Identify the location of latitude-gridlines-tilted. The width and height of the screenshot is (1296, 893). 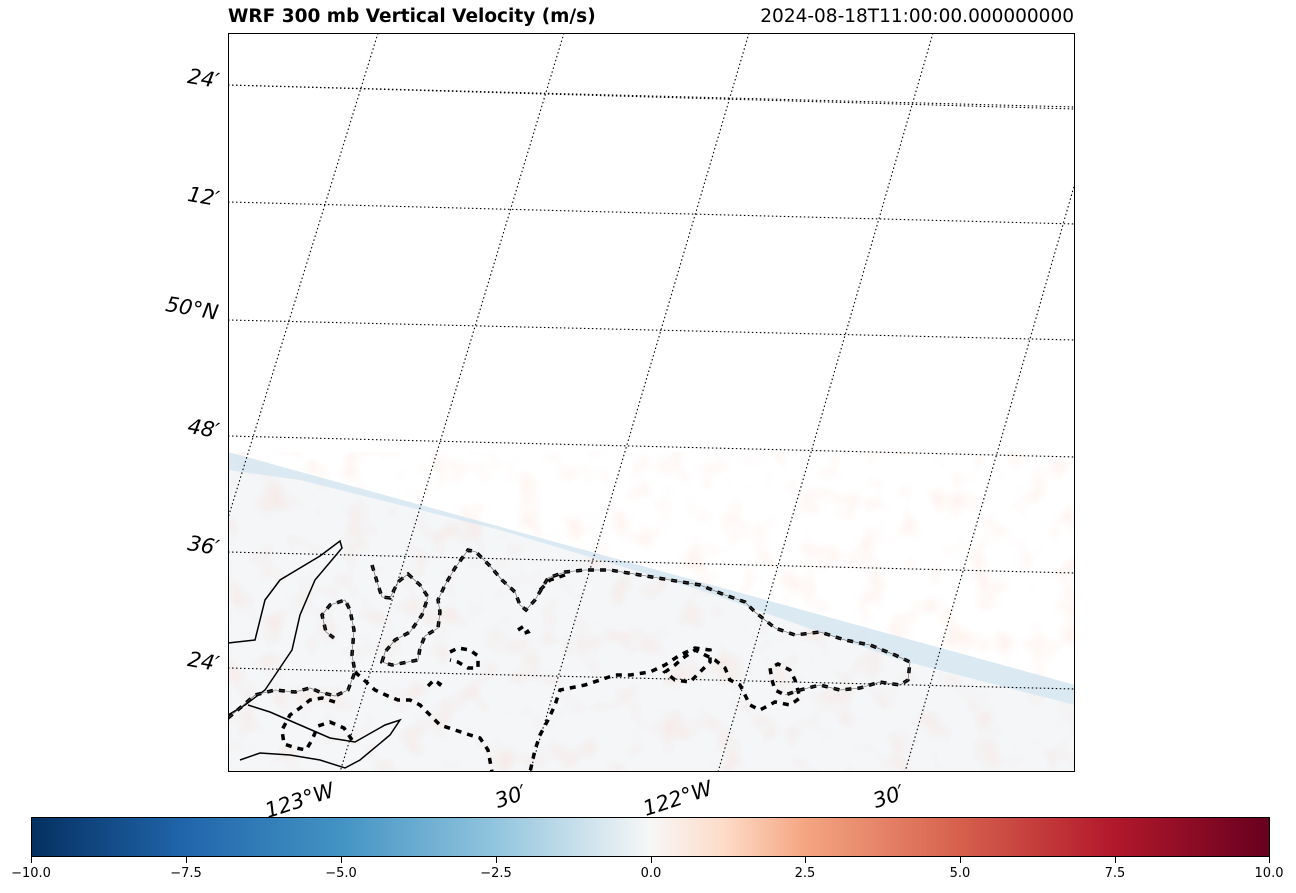
(651, 97).